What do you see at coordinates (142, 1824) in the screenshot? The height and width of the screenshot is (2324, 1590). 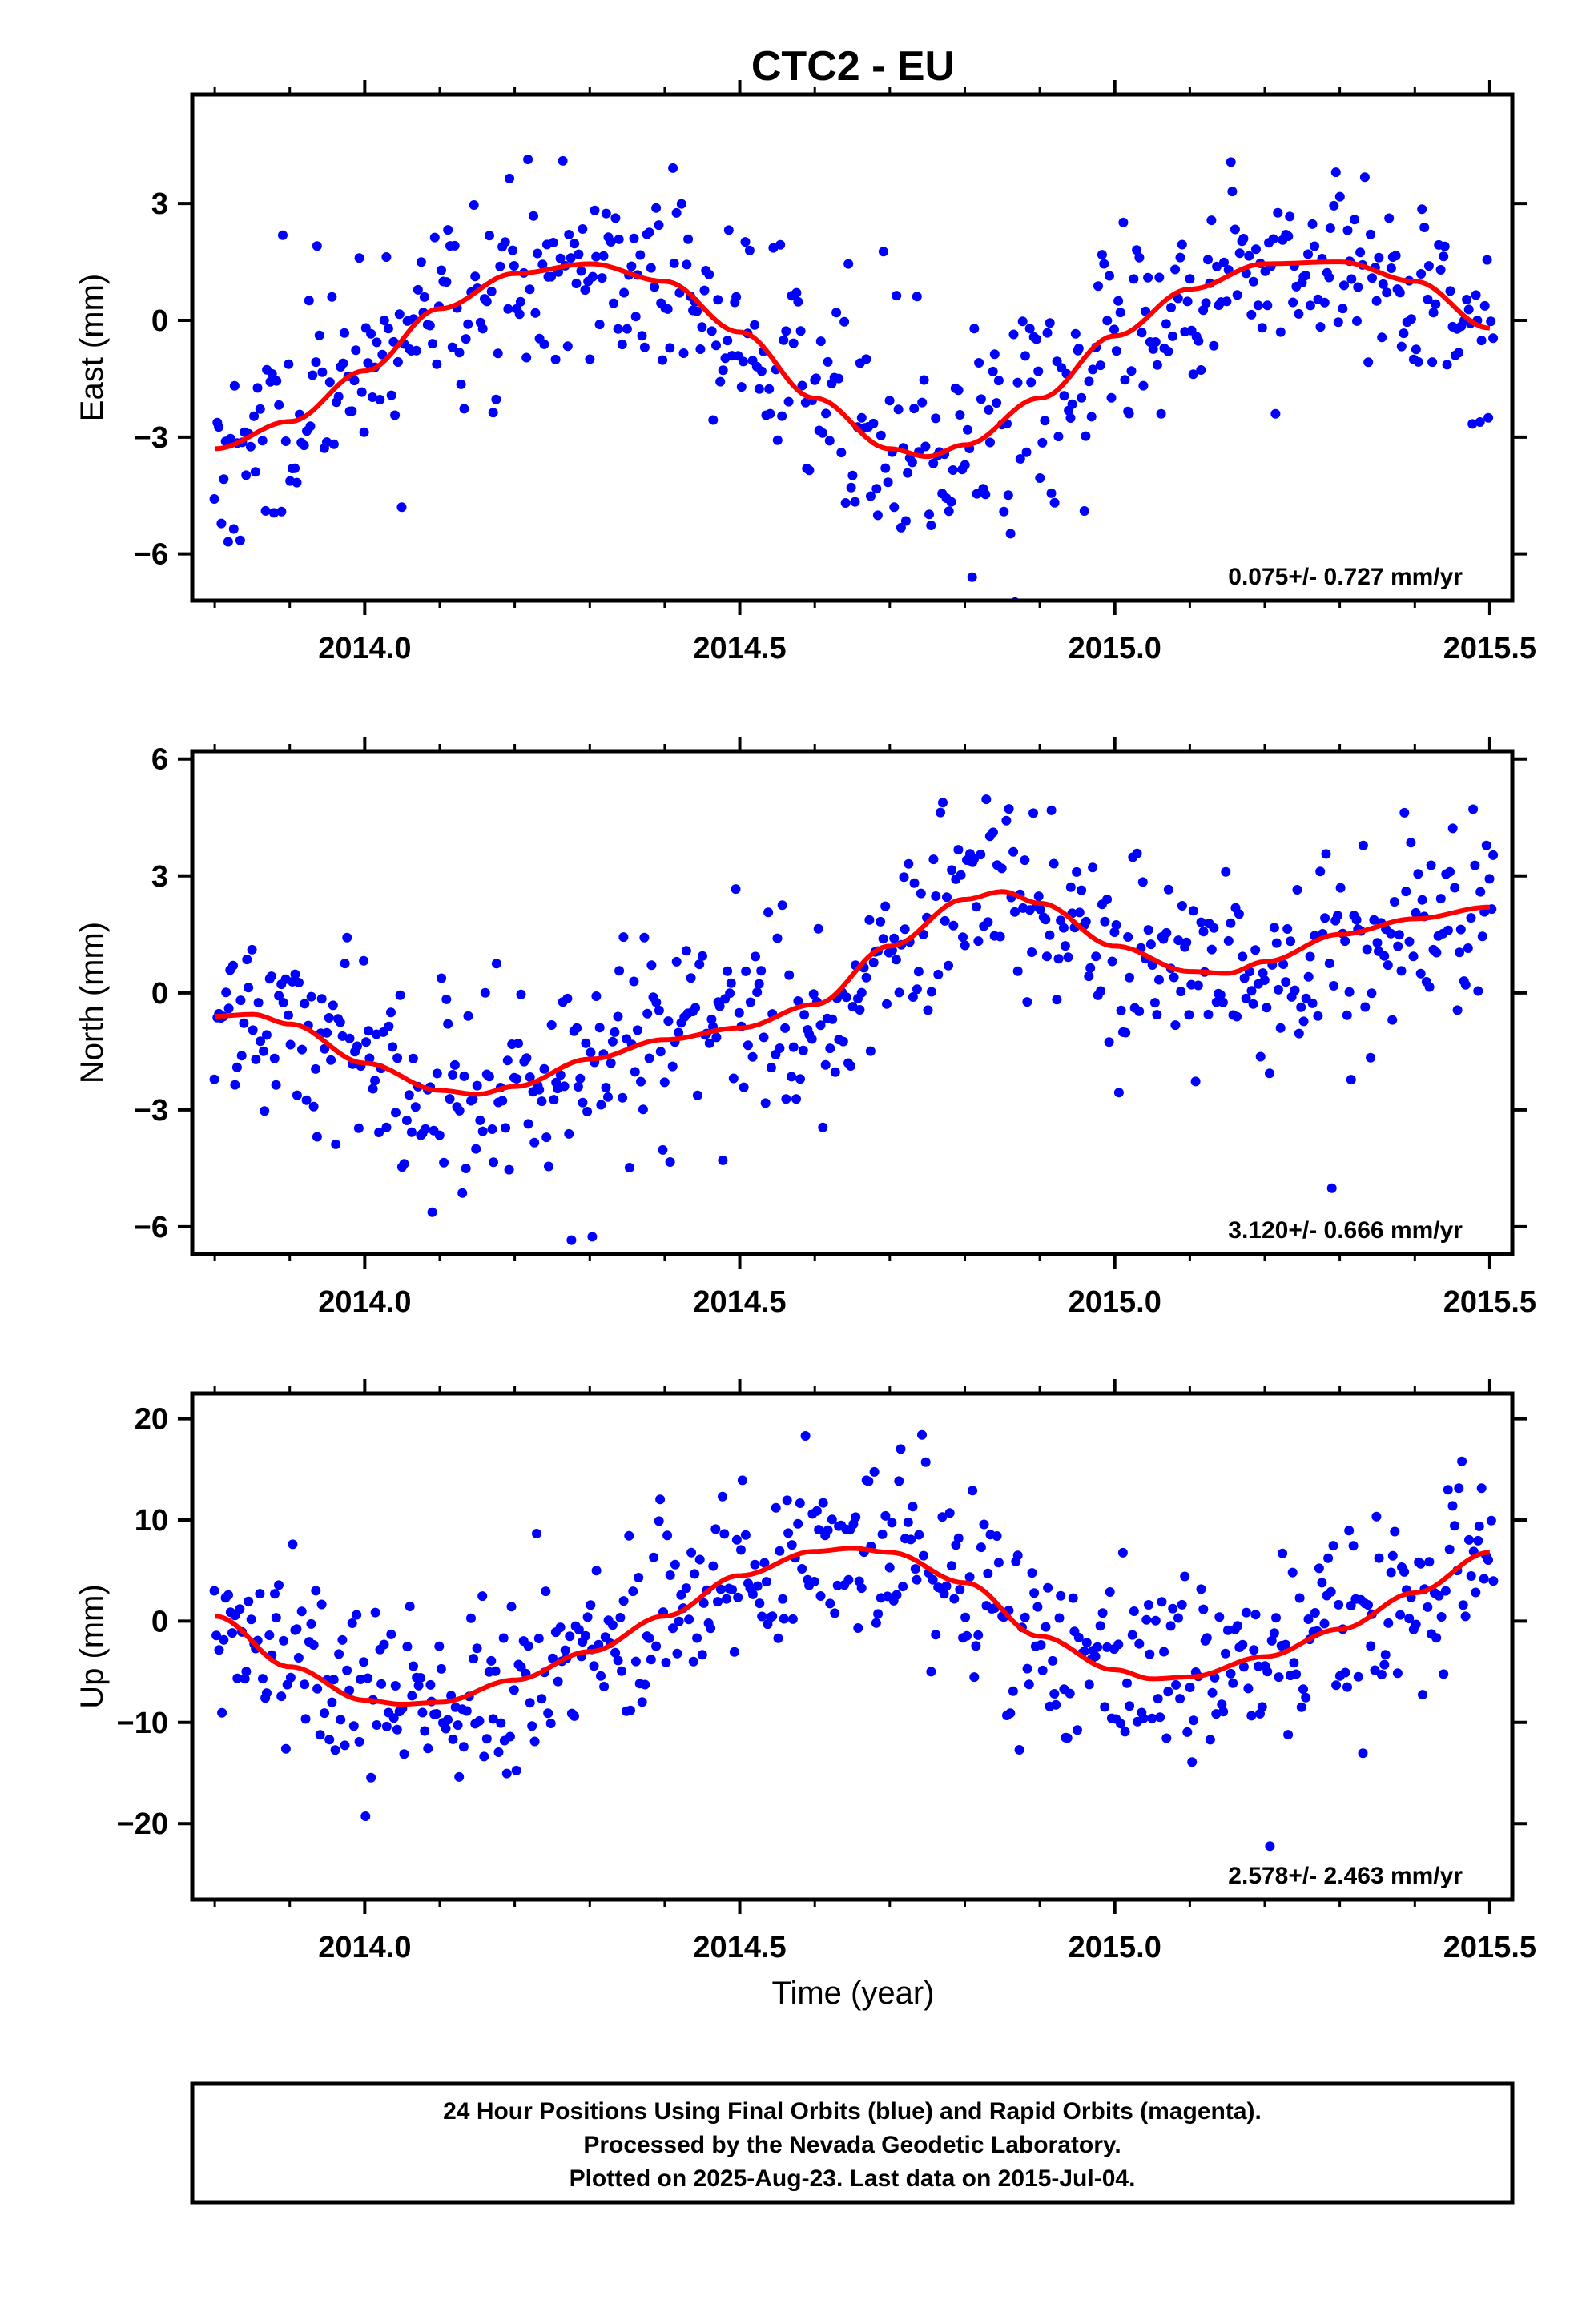 I see `y-tick-label: −20` at bounding box center [142, 1824].